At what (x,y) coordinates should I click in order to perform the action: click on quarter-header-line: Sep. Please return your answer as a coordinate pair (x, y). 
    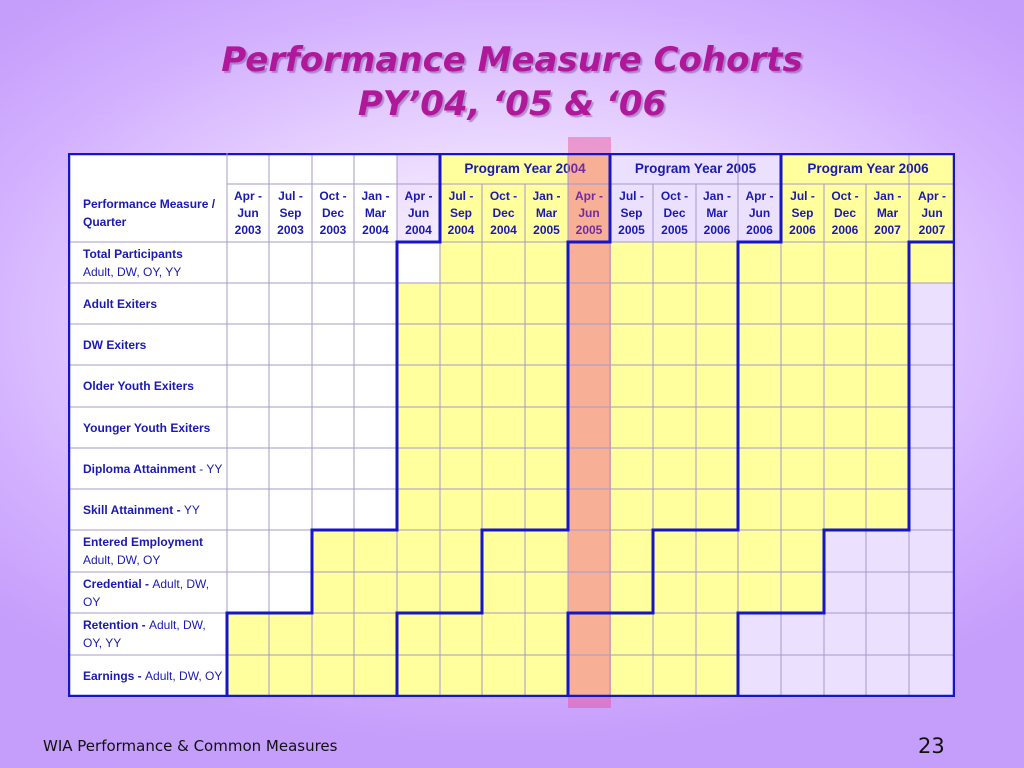
    Looking at the image, I should click on (290, 212).